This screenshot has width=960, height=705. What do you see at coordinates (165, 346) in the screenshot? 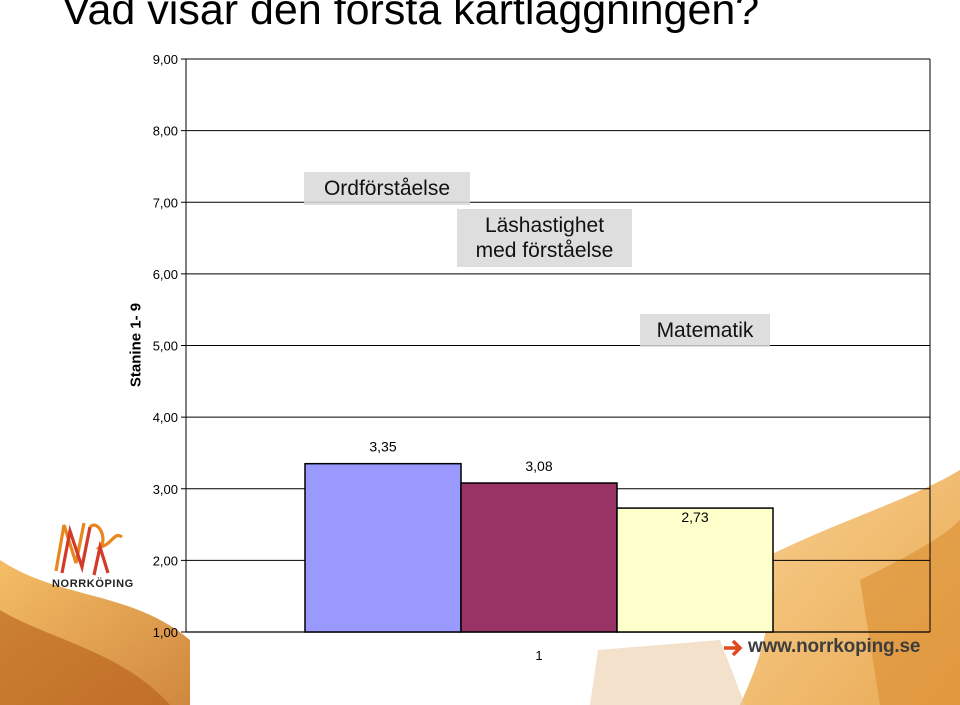
I see `y-tick-label: 5,00` at bounding box center [165, 346].